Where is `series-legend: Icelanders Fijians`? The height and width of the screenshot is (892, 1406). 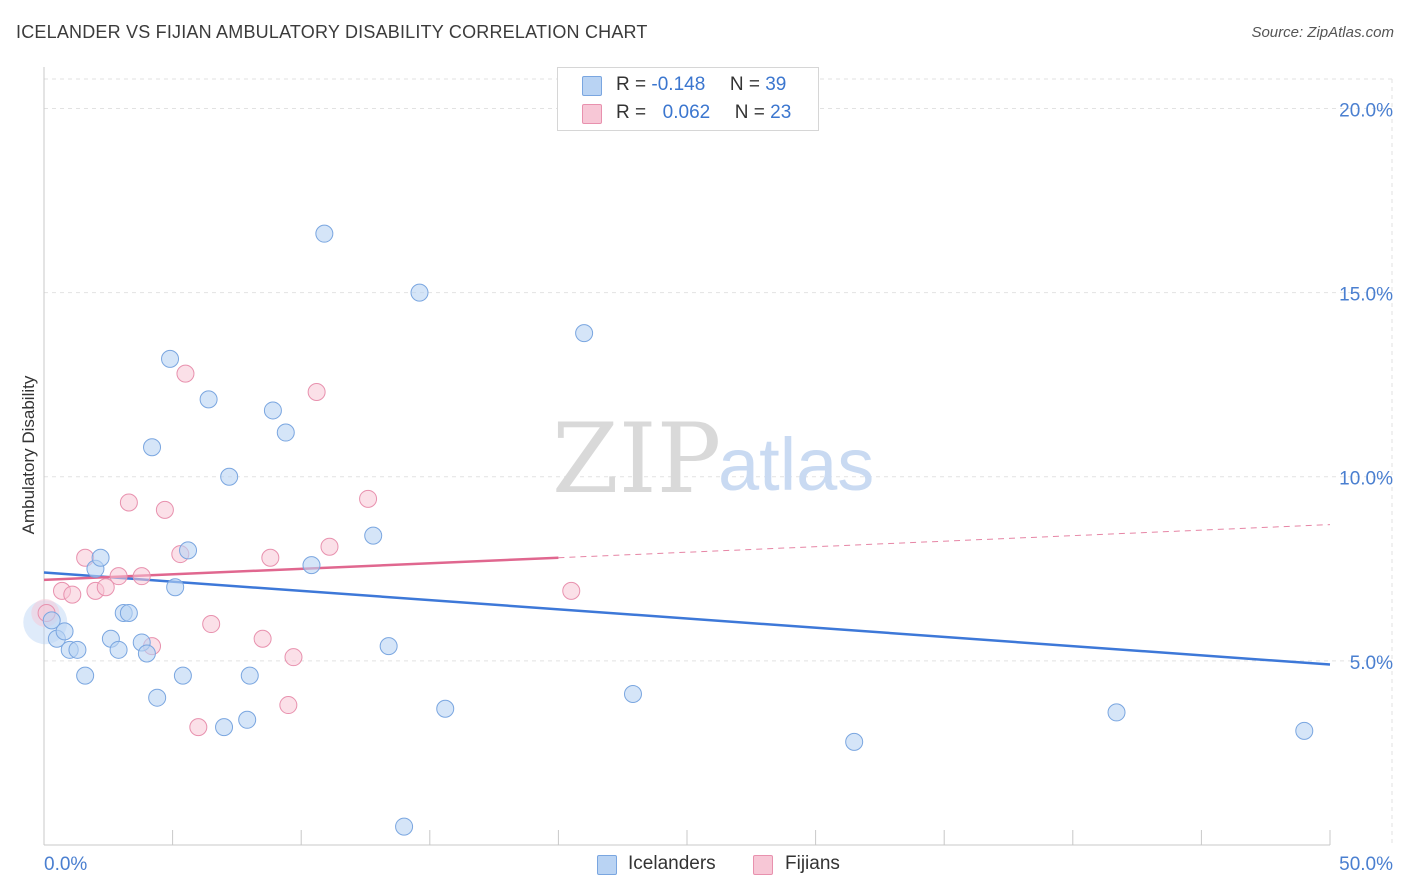 series-legend: Icelanders Fijians is located at coordinates (703, 864).